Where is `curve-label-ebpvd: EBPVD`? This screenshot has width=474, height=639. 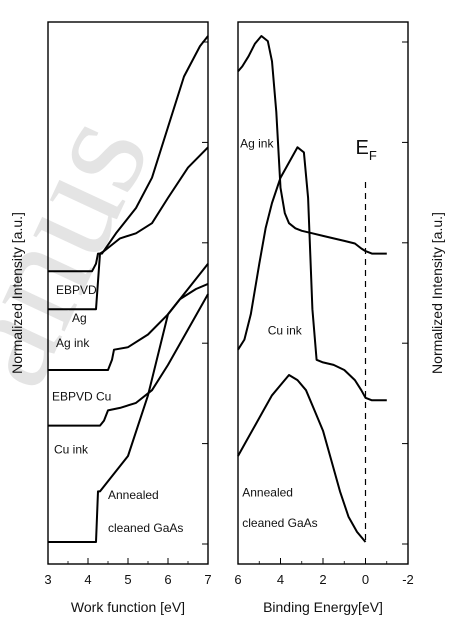
curve-label-ebpvd: EBPVD is located at coordinates (76, 290).